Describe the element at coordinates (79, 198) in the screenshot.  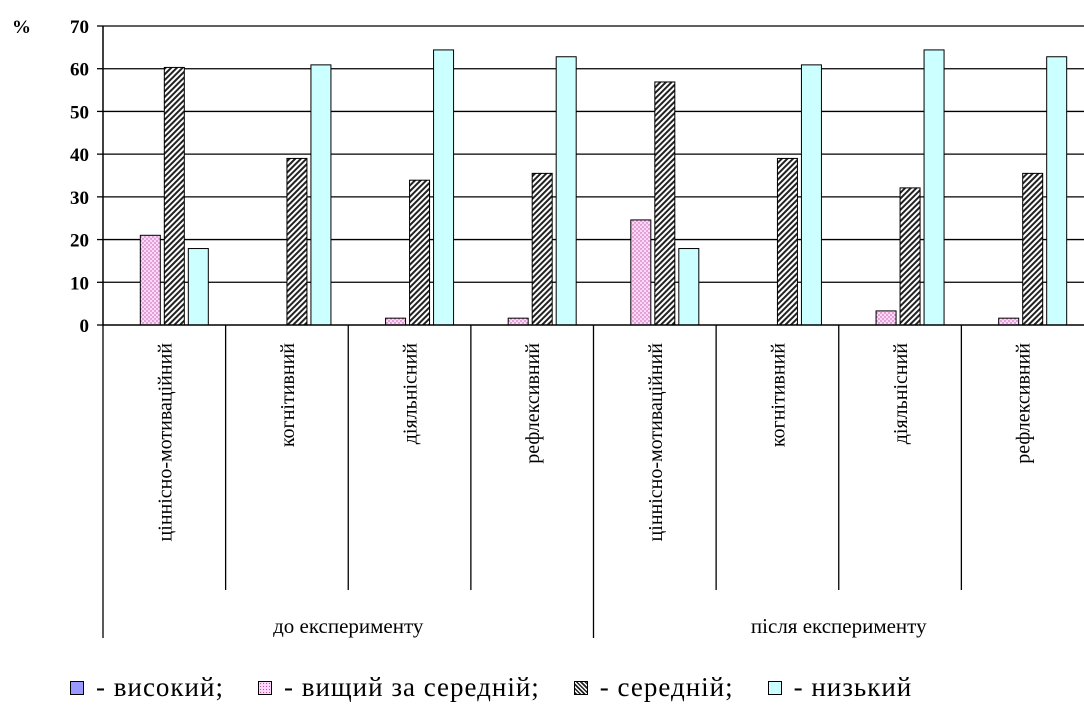
I see `y-tick-label: 30` at that location.